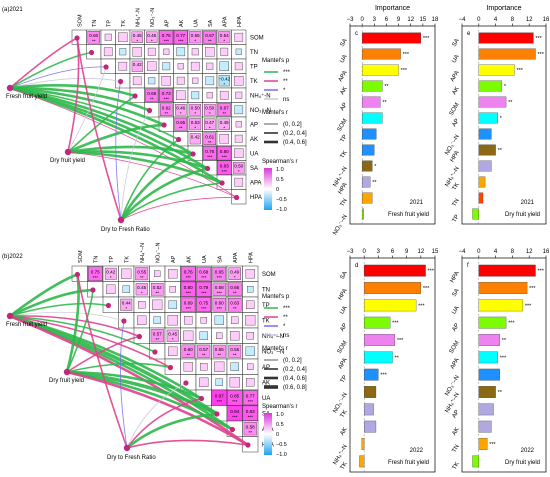 The width and height of the screenshot is (550, 477). What do you see at coordinates (393, 252) in the screenshot?
I see `x-tick-label: 6` at bounding box center [393, 252].